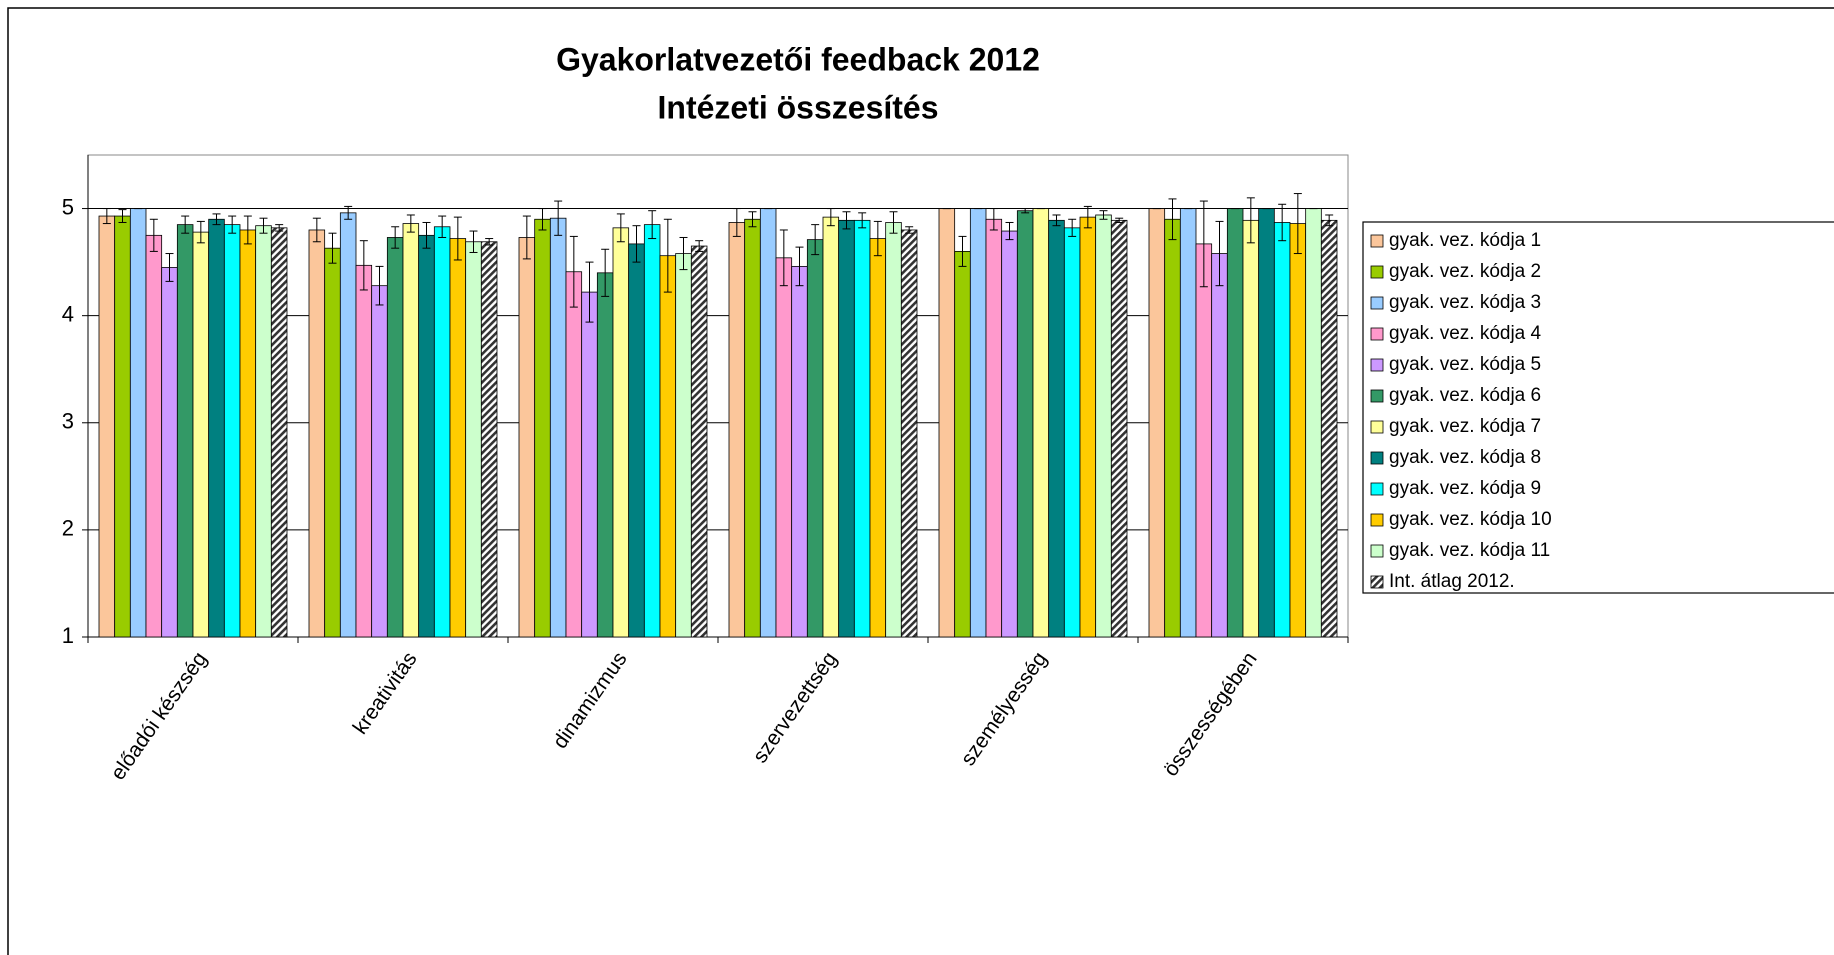  Describe the element at coordinates (68, 421) in the screenshot. I see `y-tick-label: 3` at that location.